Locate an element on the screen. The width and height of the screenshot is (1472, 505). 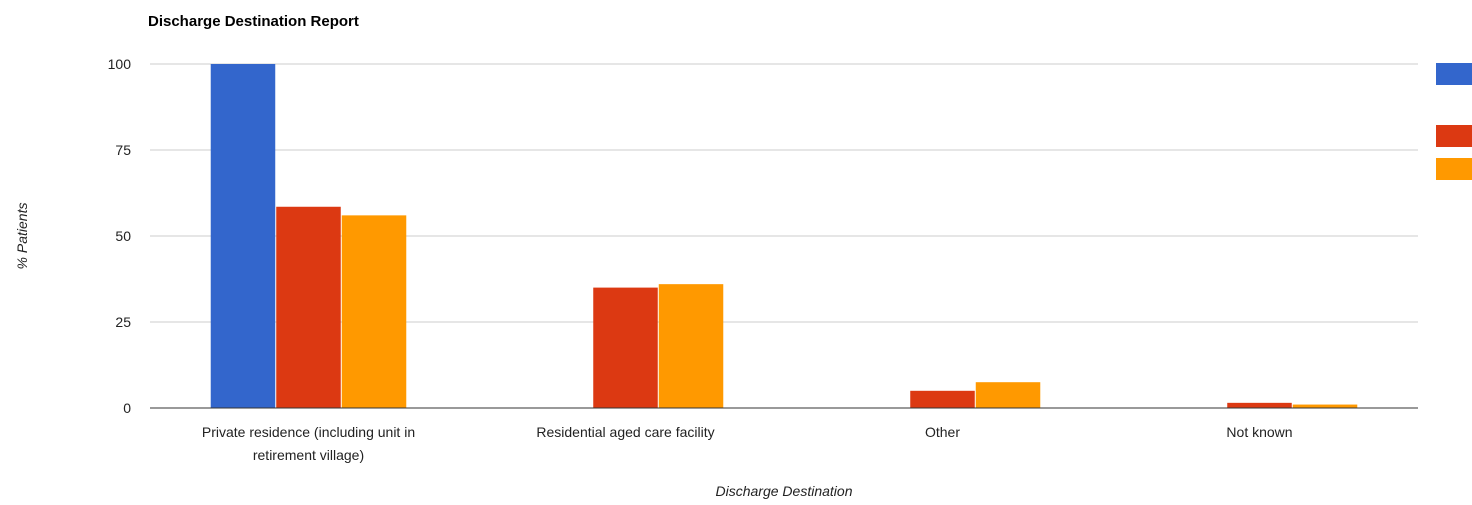
y-tick-label: 100 is located at coordinates (120, 64).